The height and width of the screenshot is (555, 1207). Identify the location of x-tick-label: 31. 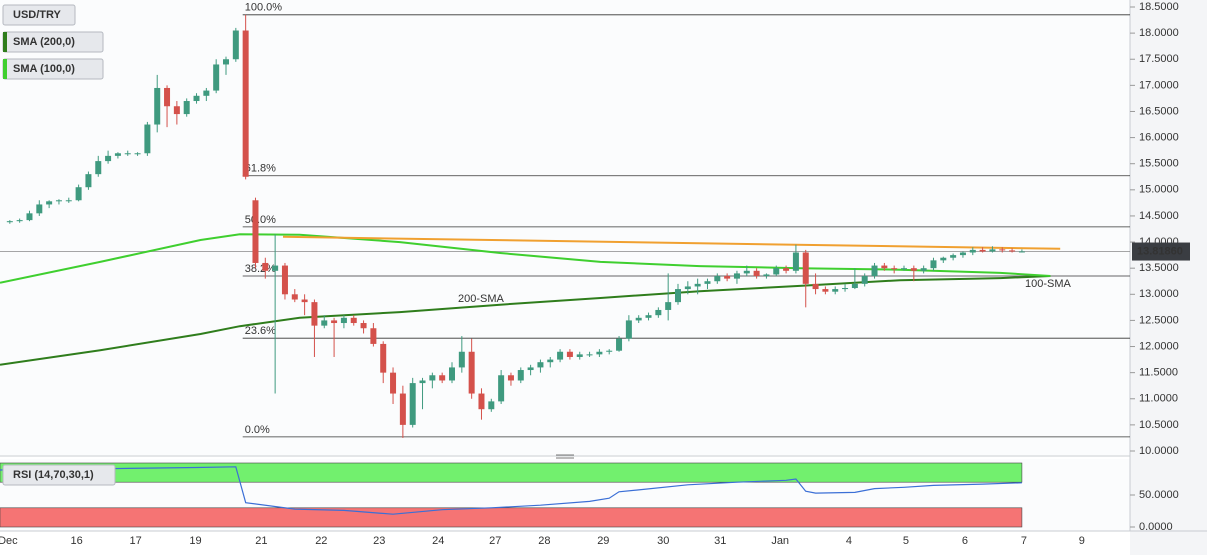
(720, 541).